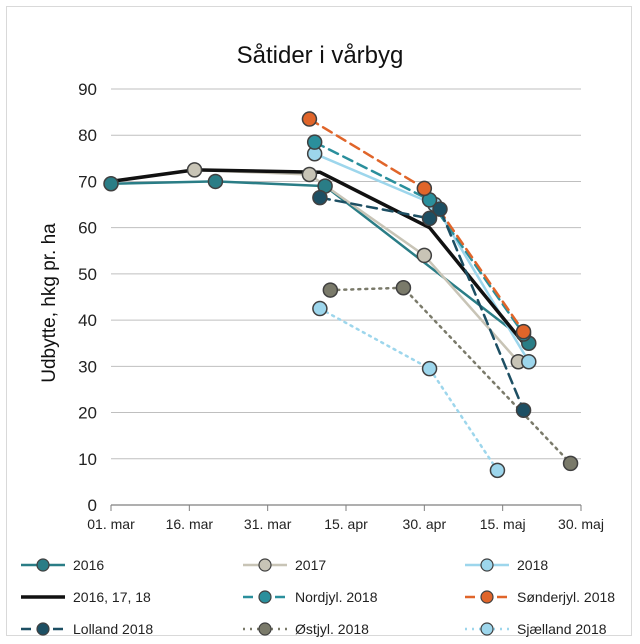  Describe the element at coordinates (346, 524) in the screenshot. I see `x-tick-label: 15. apr` at that location.